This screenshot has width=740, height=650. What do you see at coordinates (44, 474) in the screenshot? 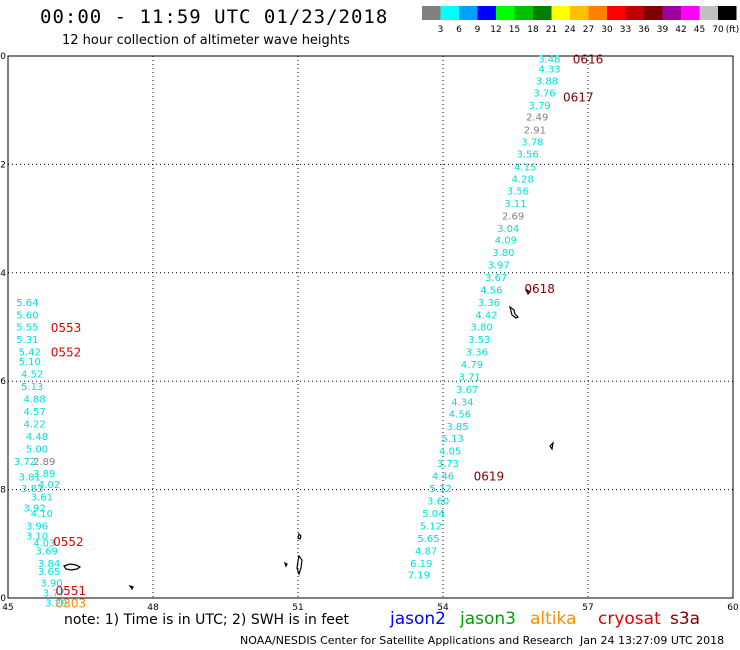
I see `wave-height-label: 3.89` at bounding box center [44, 474].